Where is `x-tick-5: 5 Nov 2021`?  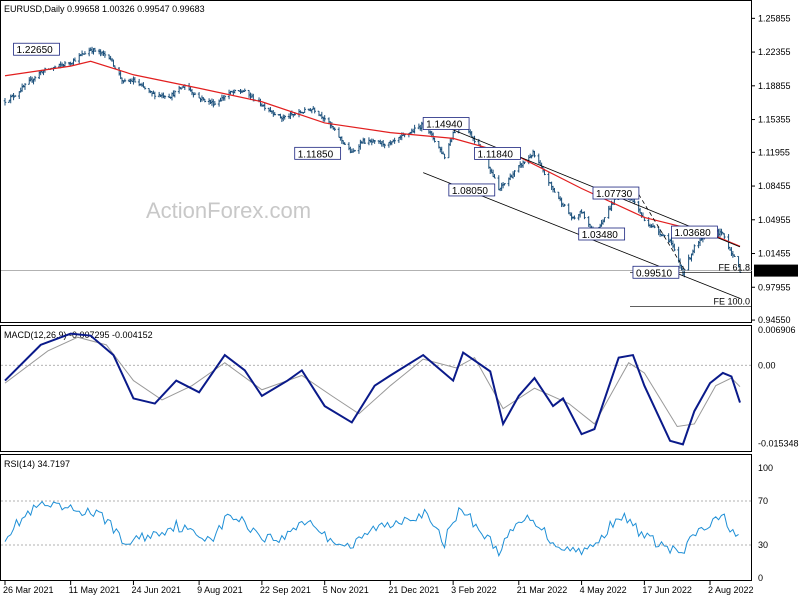
x-tick-5: 5 Nov 2021 is located at coordinates (346, 590).